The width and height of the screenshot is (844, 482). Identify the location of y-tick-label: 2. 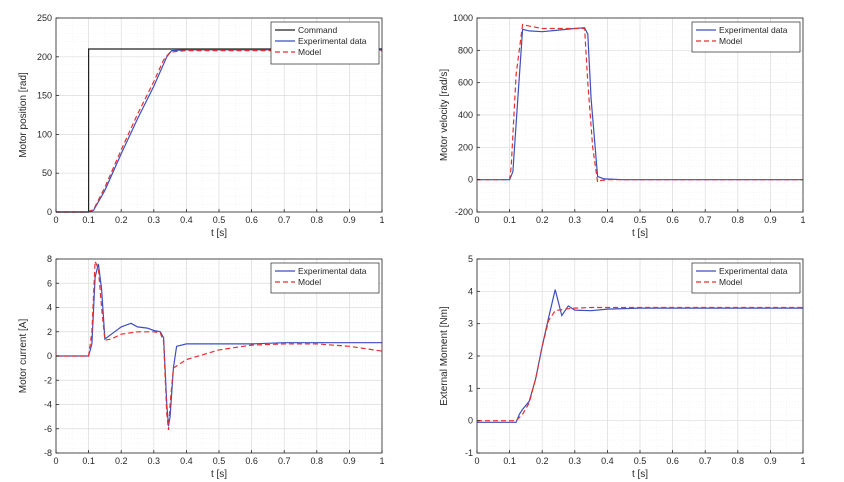
(470, 356).